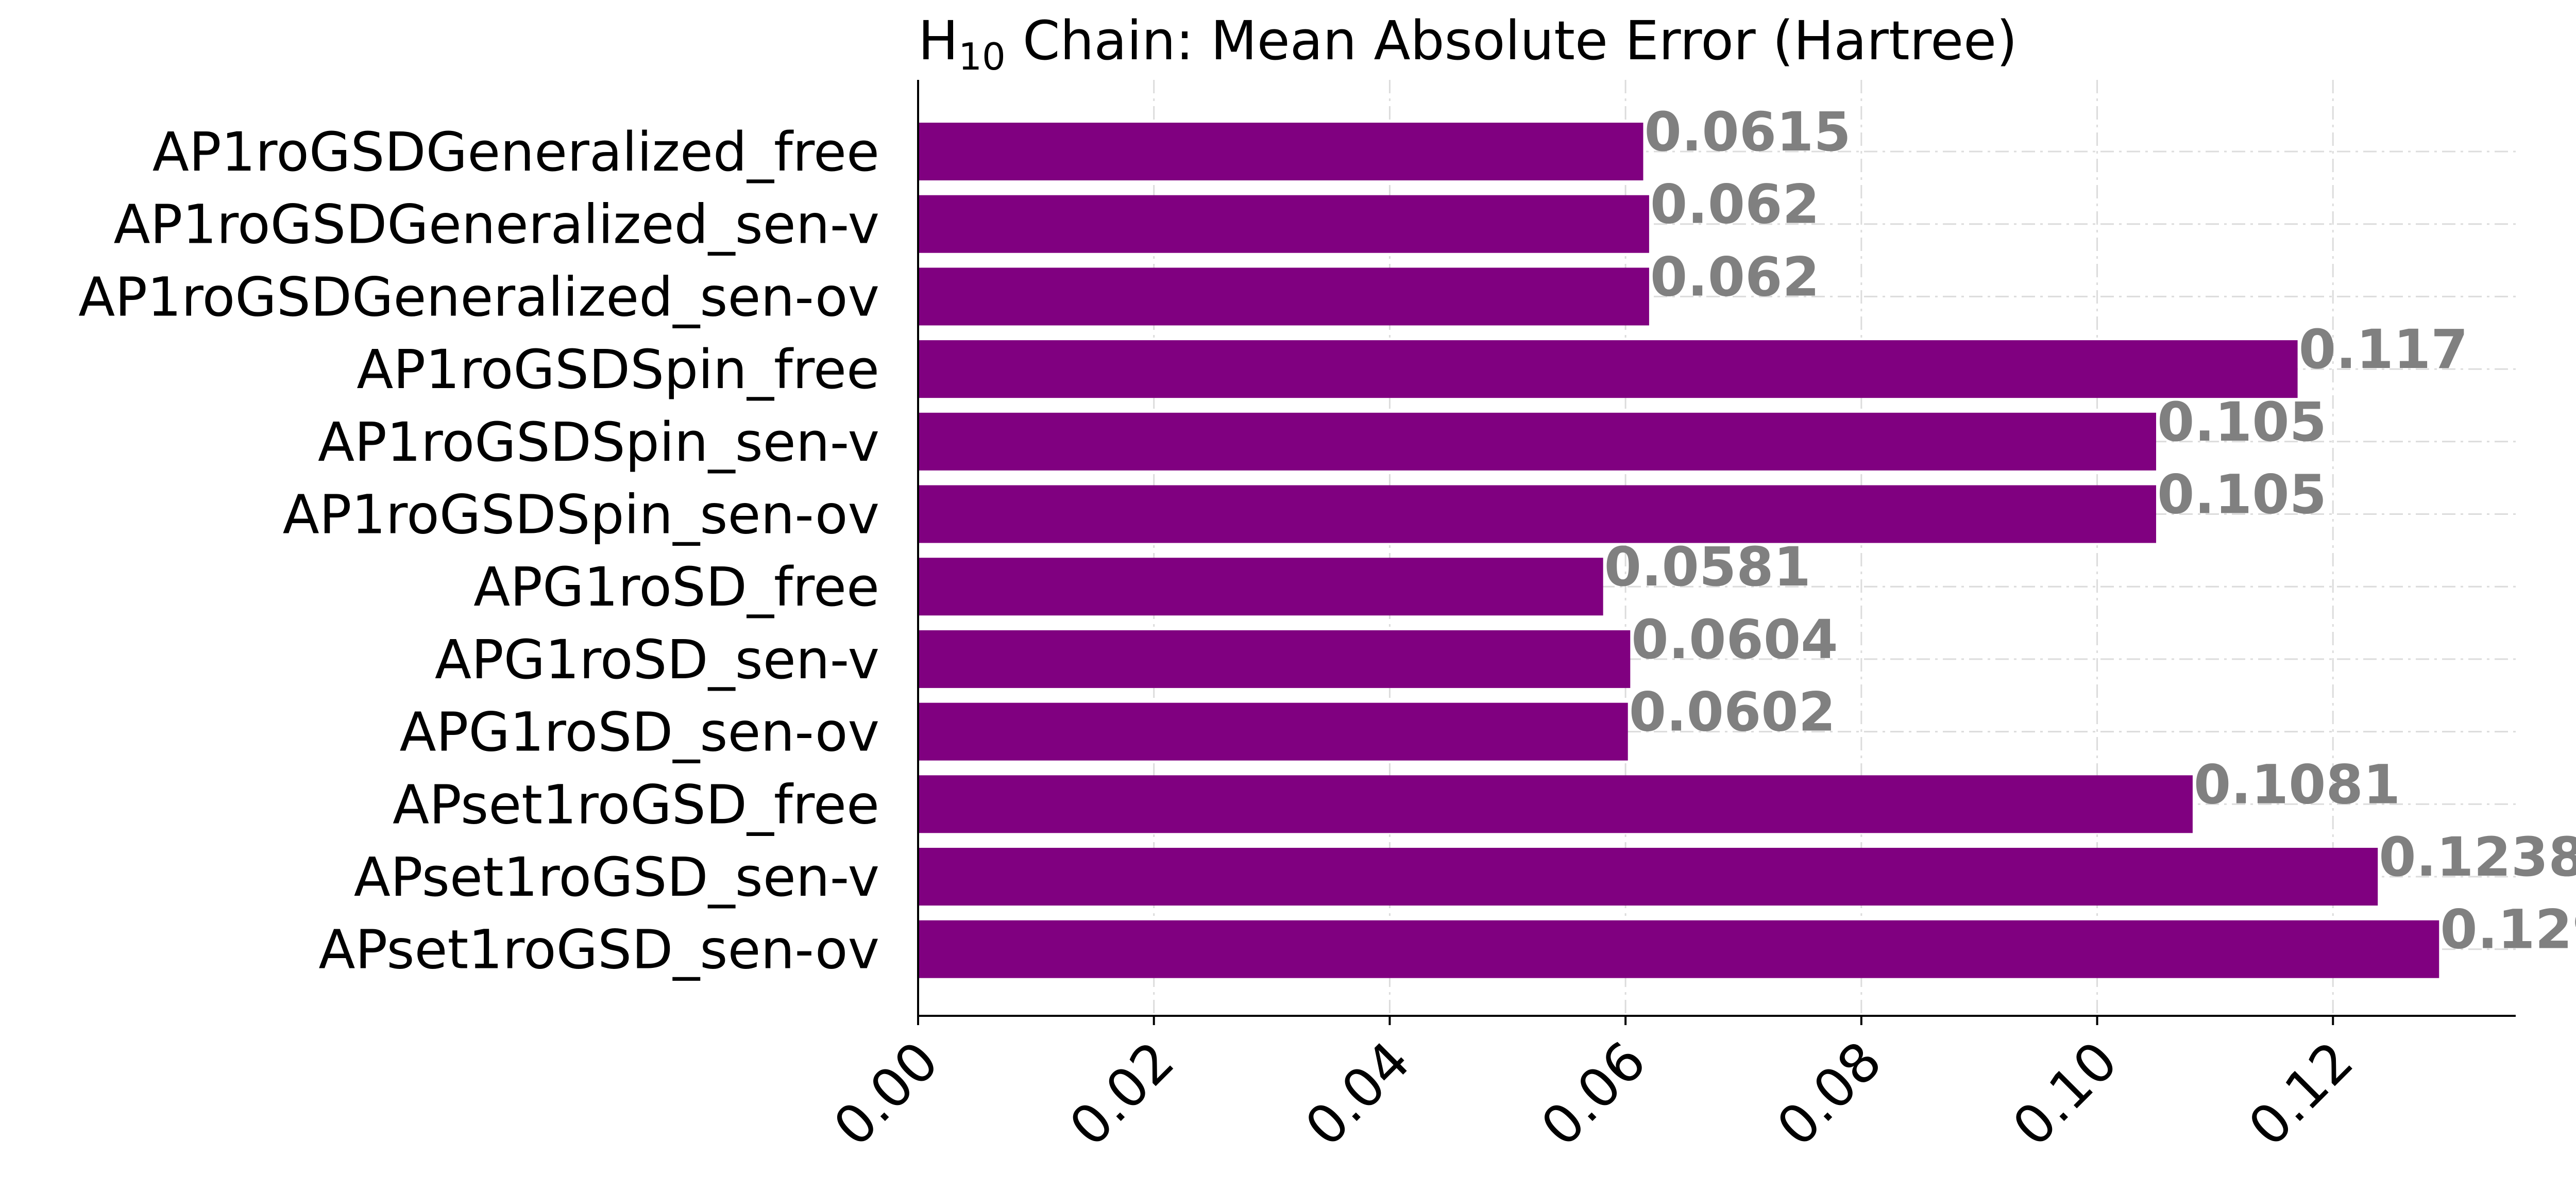  I want to click on x-tick-label: 0.12, so click(2300, 1094).